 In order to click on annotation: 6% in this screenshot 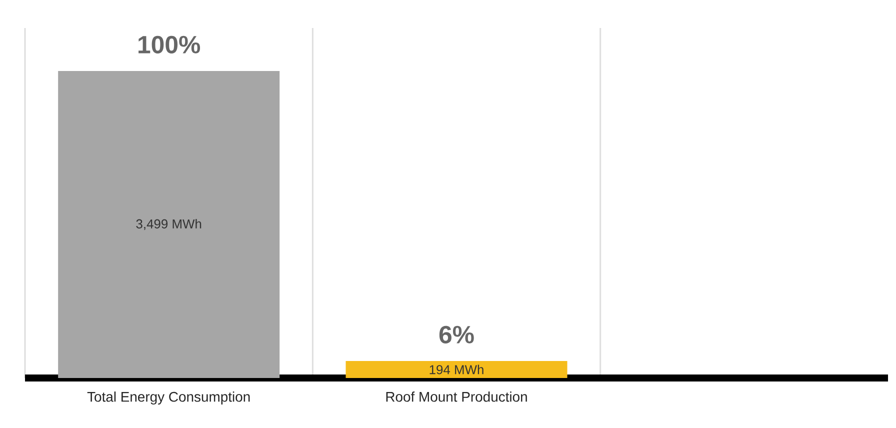, I will do `click(456, 335)`.